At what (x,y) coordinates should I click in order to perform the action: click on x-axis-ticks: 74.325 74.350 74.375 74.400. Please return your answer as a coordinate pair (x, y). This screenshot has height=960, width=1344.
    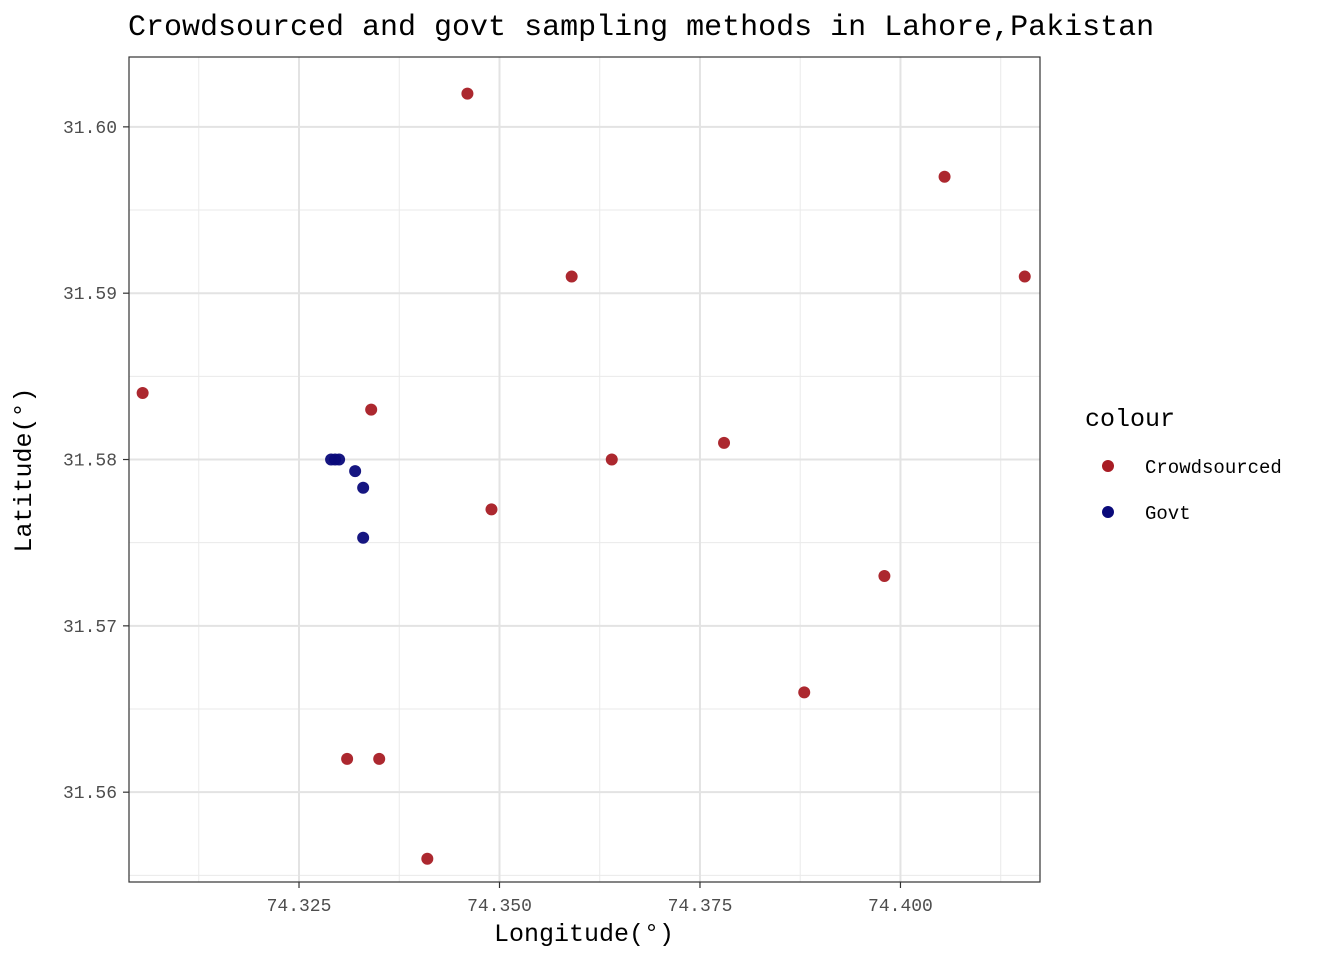
    Looking at the image, I should click on (600, 899).